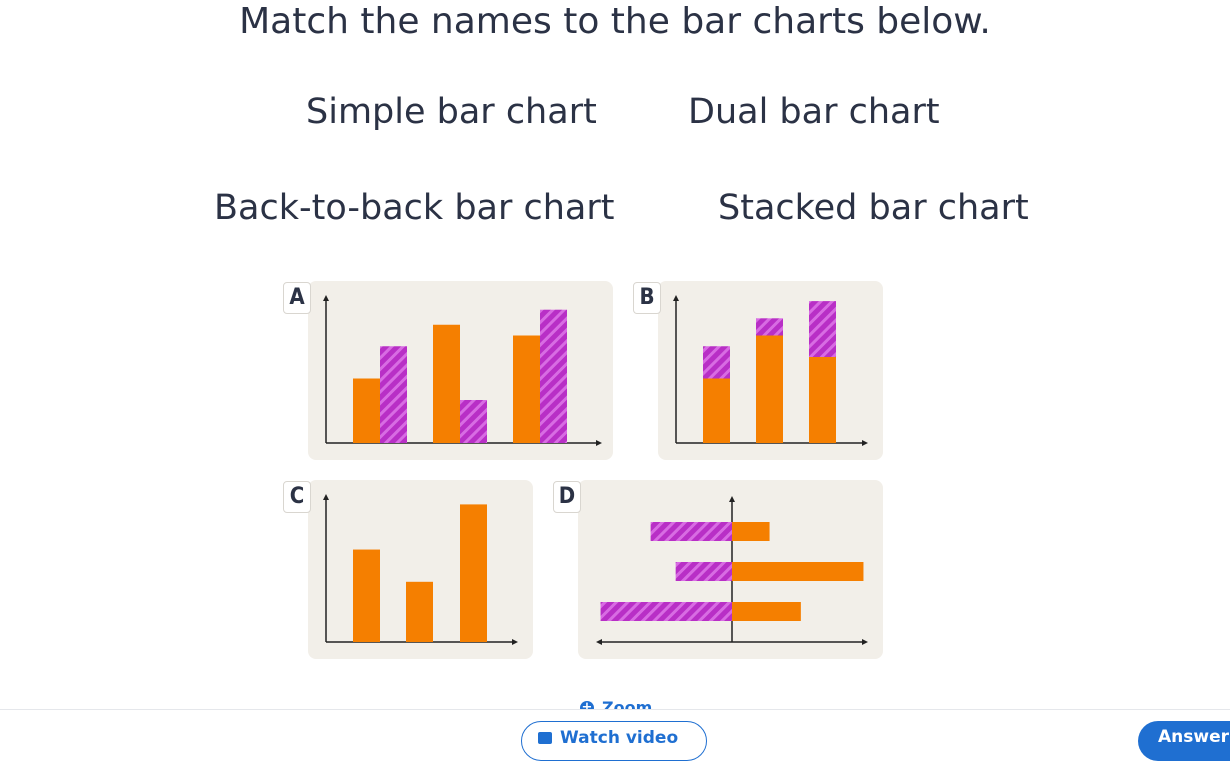 The height and width of the screenshot is (761, 1230). I want to click on chart-a-letter: A, so click(297, 298).